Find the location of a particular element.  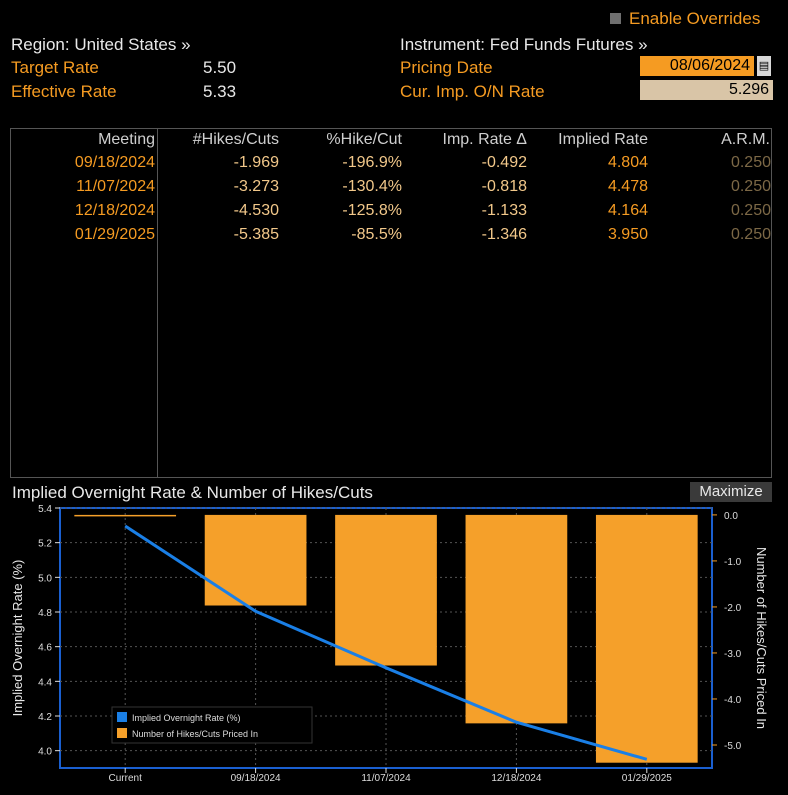

y-tick-label: 5.2 is located at coordinates (45, 544).